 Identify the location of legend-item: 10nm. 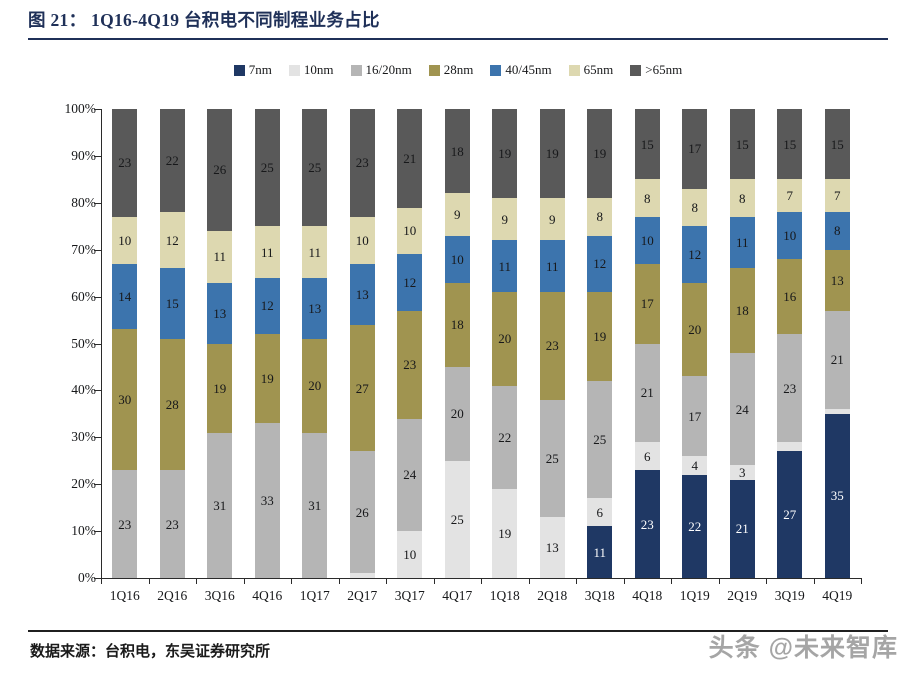
(311, 70).